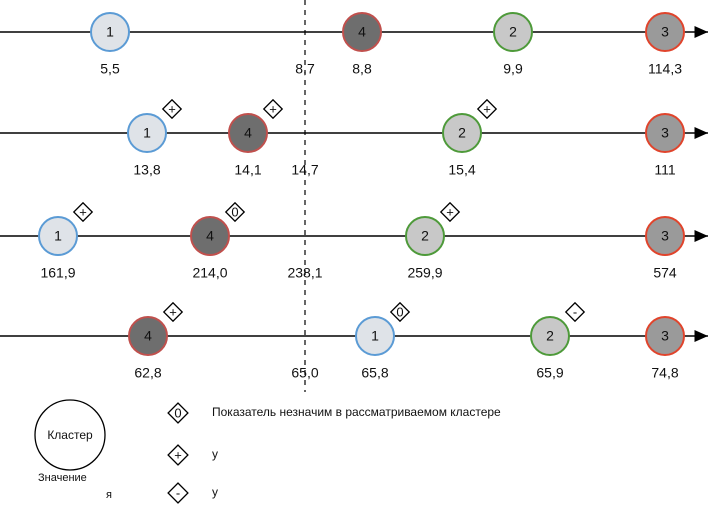  Describe the element at coordinates (549, 373) in the screenshot. I see `node-value: 65,9` at that location.